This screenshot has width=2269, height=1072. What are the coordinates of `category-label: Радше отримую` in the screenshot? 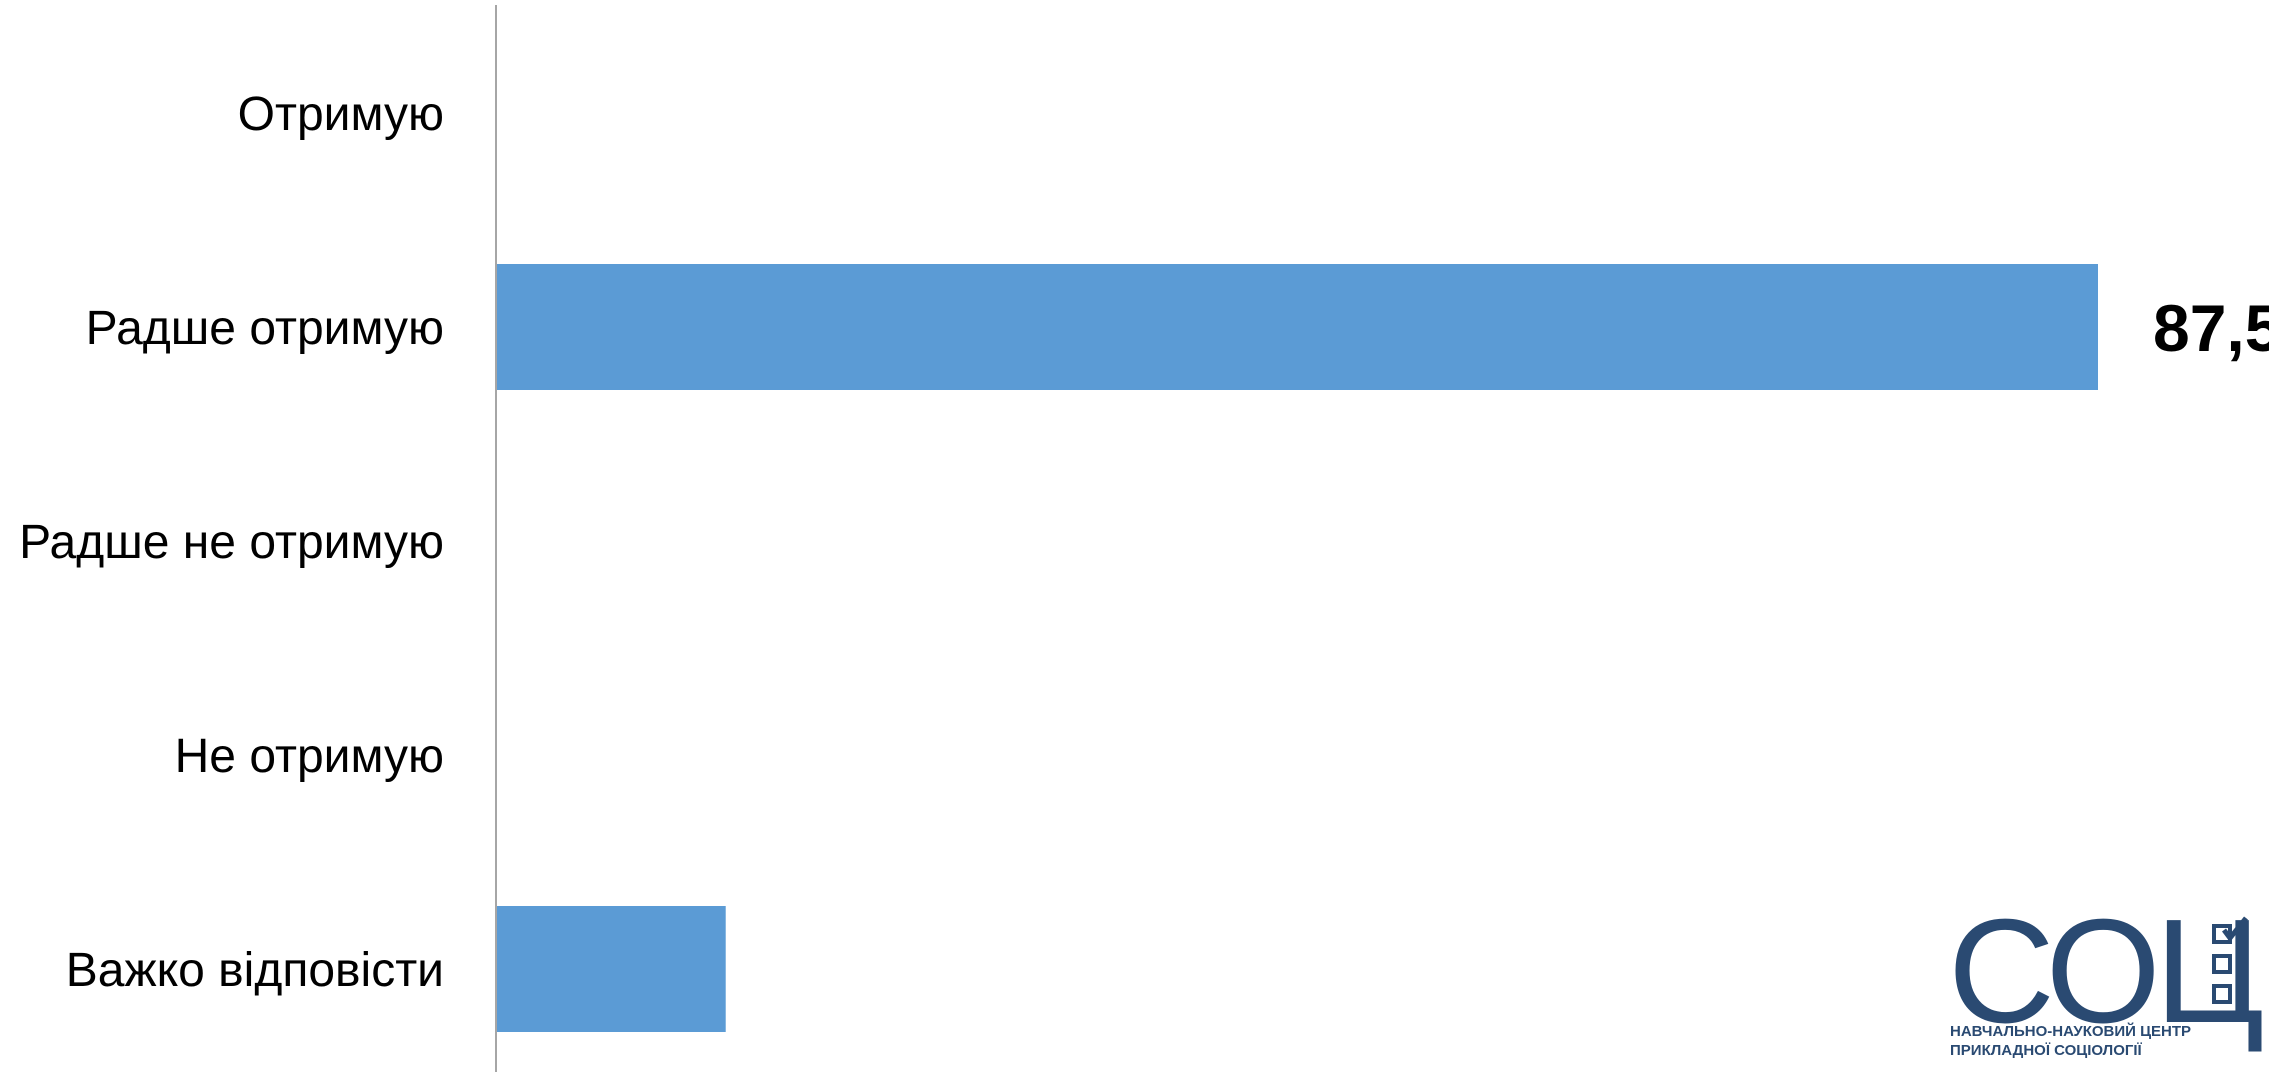 It's located at (265, 328).